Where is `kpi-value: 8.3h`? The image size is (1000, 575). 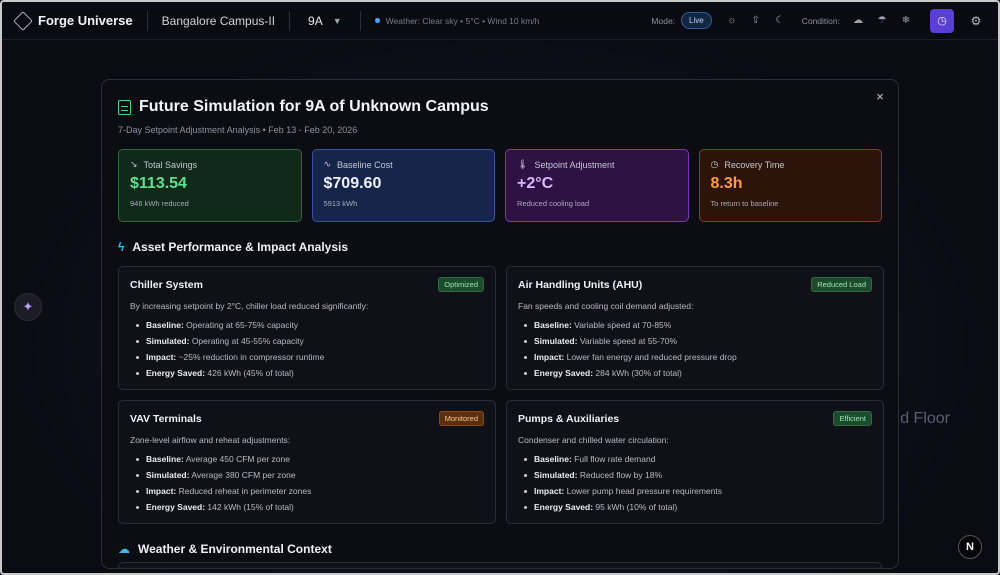
kpi-value: 8.3h is located at coordinates (726, 183).